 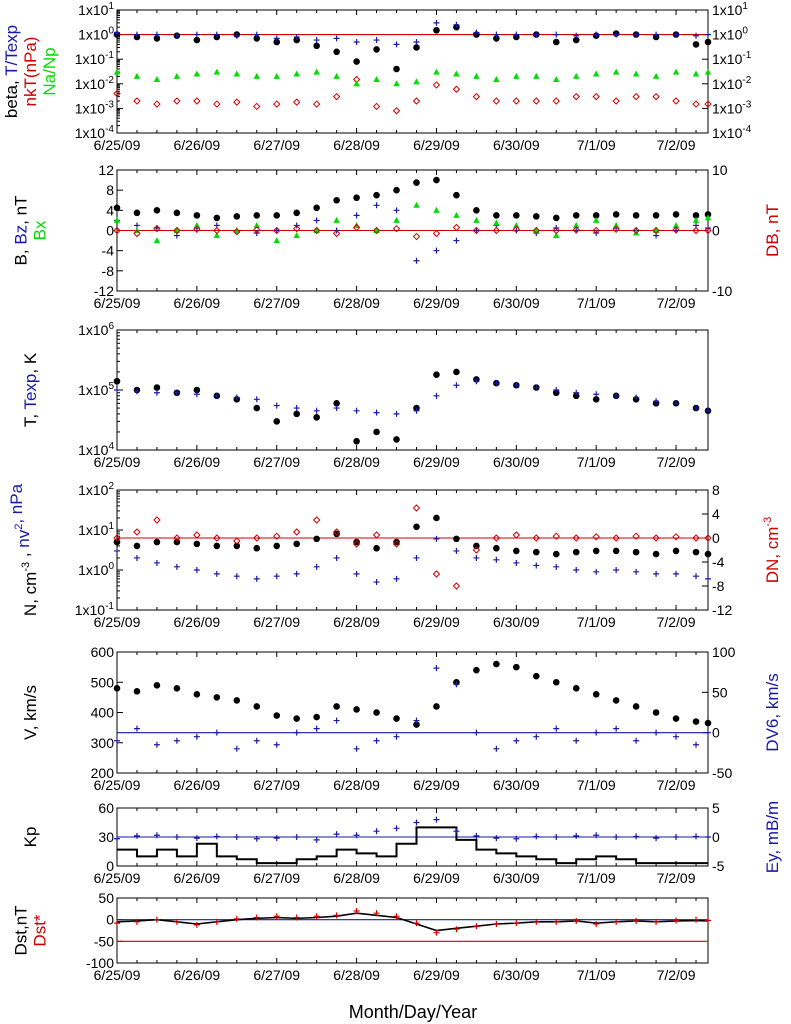 What do you see at coordinates (96, 449) in the screenshot?
I see `y-tick-label: 1x10⁴` at bounding box center [96, 449].